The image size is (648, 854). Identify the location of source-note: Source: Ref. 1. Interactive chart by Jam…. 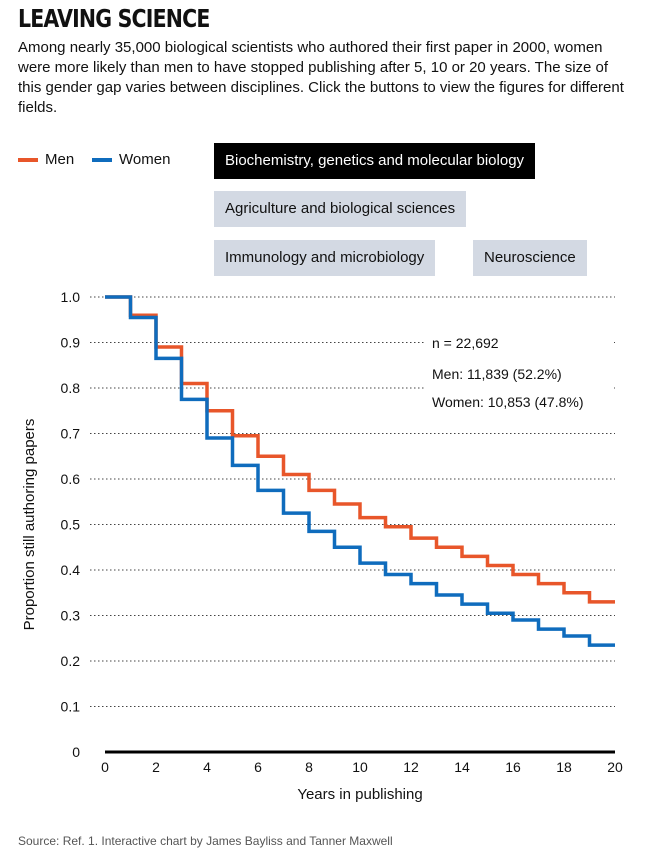
(205, 841).